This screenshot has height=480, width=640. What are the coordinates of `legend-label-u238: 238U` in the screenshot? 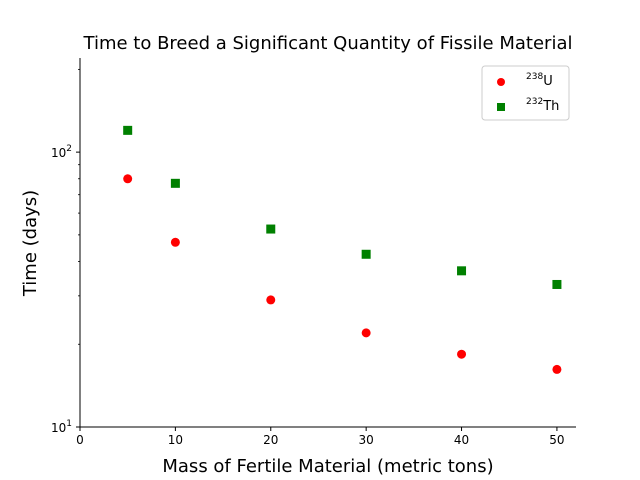 It's located at (539, 80).